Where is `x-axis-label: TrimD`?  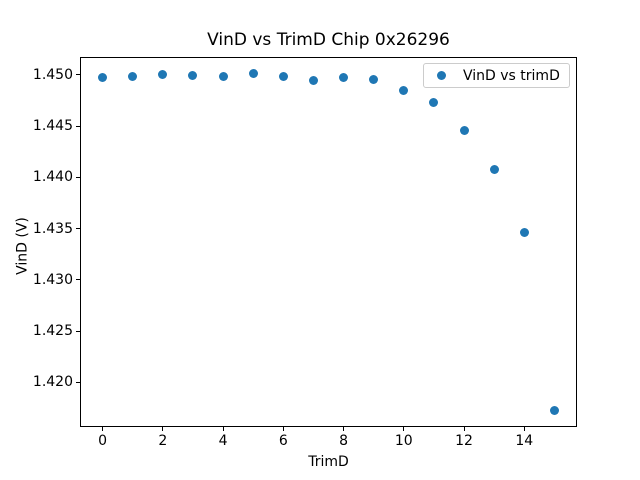 x-axis-label: TrimD is located at coordinates (328, 462).